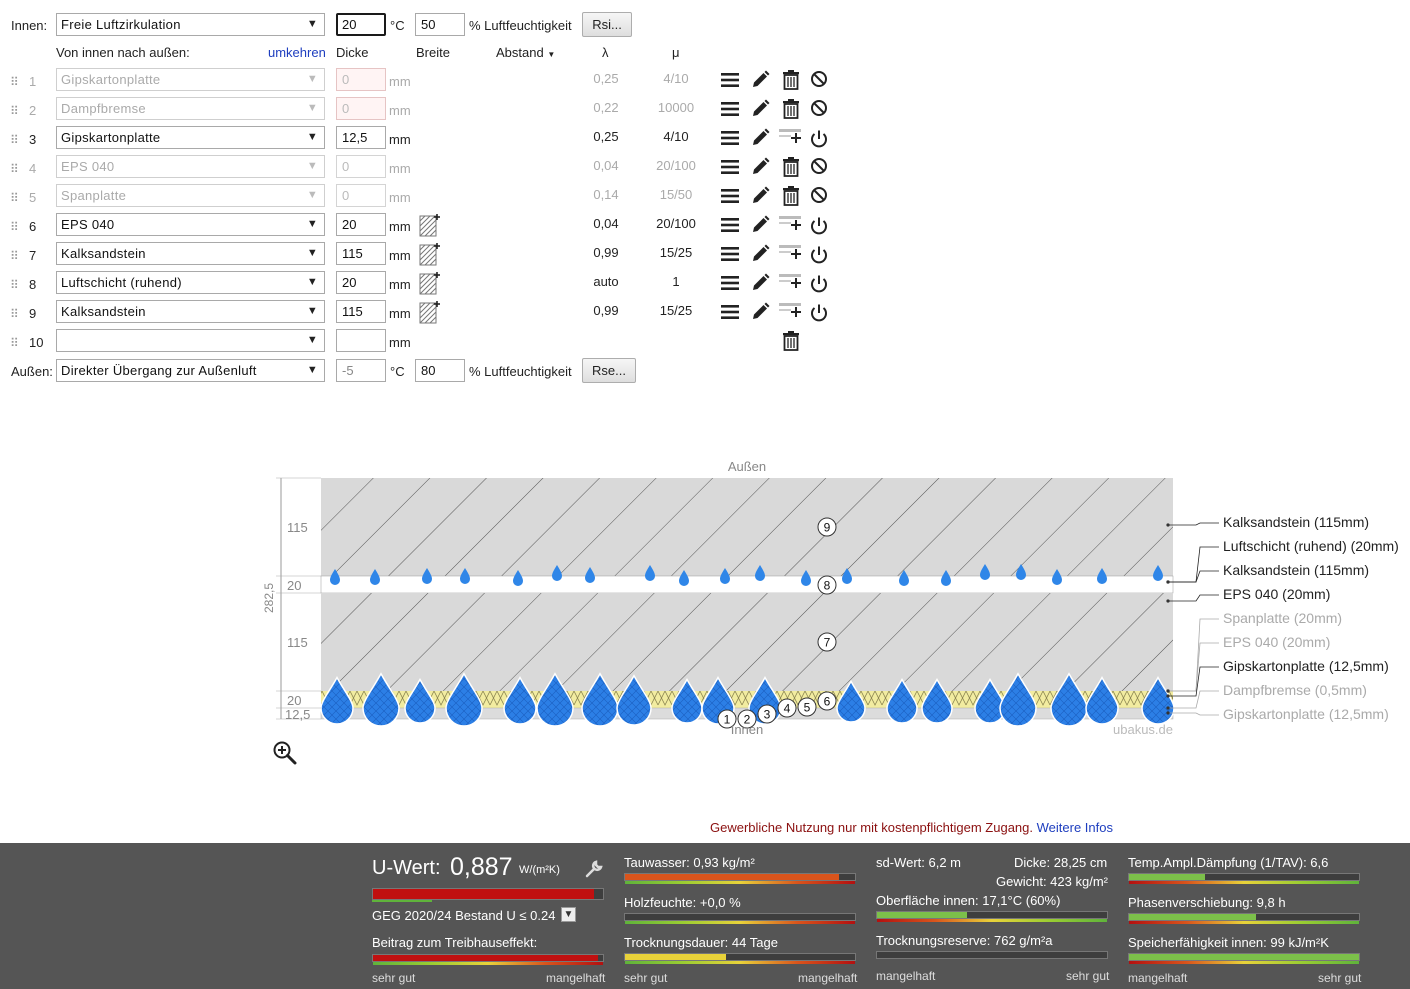  Describe the element at coordinates (689, 862) in the screenshot. I see `tauwasser-label: Tauwasser: 0,93 kg/m²` at that location.